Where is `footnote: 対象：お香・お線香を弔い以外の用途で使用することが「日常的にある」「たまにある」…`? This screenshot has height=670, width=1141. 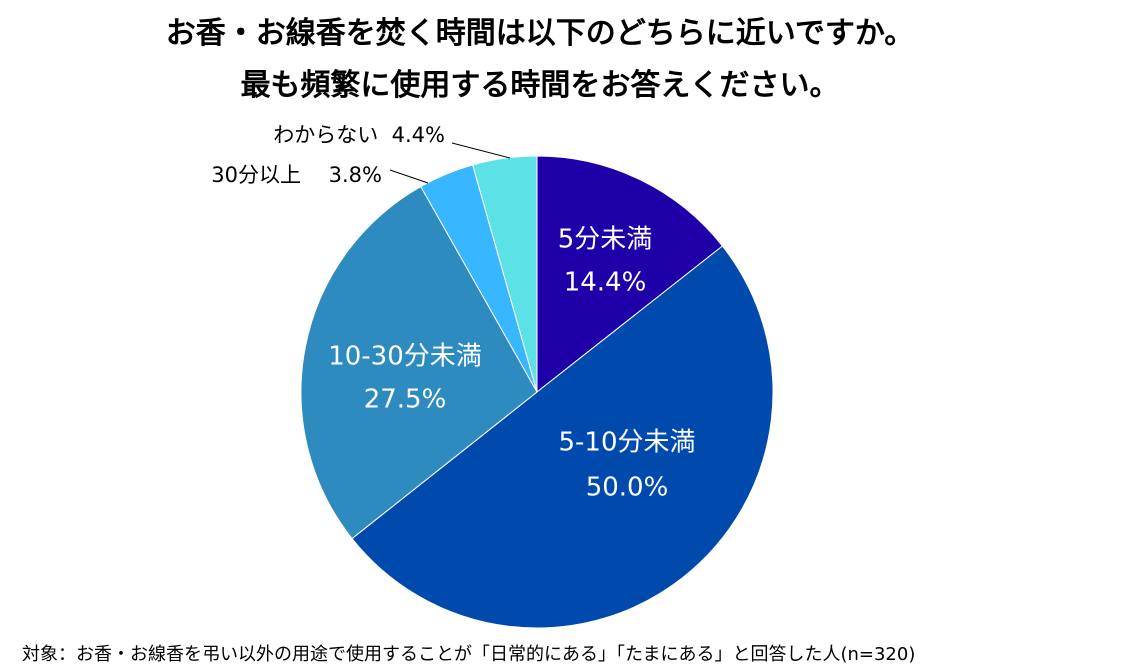
footnote: 対象：お香・お線香を弔い以外の用途で使用することが「日常的にある」「たまにある」… is located at coordinates (469, 654).